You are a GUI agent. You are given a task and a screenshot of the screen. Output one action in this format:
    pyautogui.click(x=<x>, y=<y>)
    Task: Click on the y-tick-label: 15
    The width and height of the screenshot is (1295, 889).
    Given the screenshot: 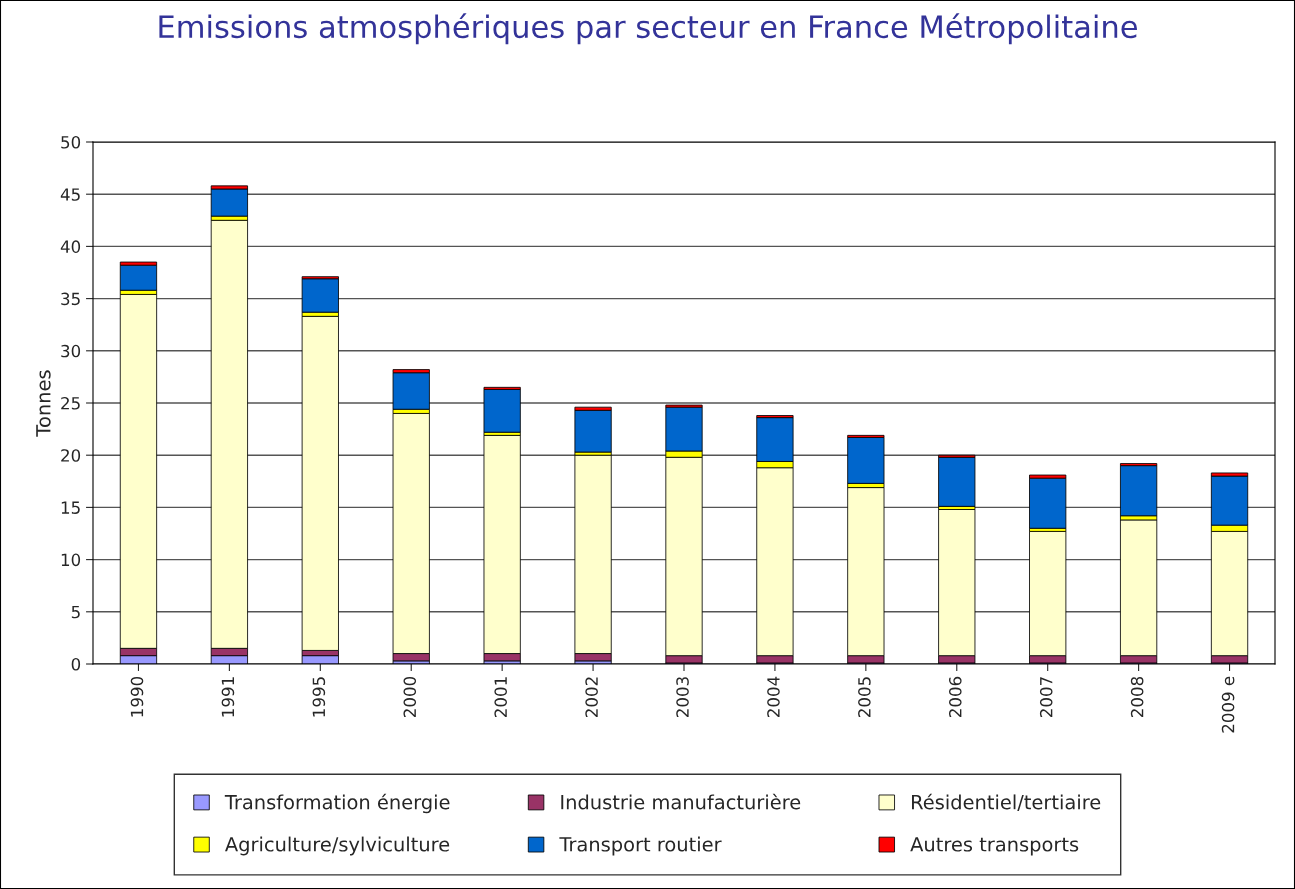 What is the action you would take?
    pyautogui.click(x=70, y=507)
    